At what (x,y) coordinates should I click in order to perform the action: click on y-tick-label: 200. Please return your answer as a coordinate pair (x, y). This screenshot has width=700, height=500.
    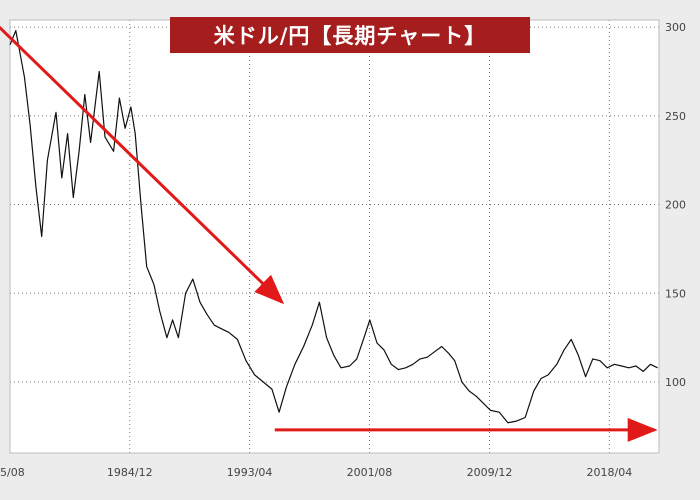
    Looking at the image, I should click on (675, 205).